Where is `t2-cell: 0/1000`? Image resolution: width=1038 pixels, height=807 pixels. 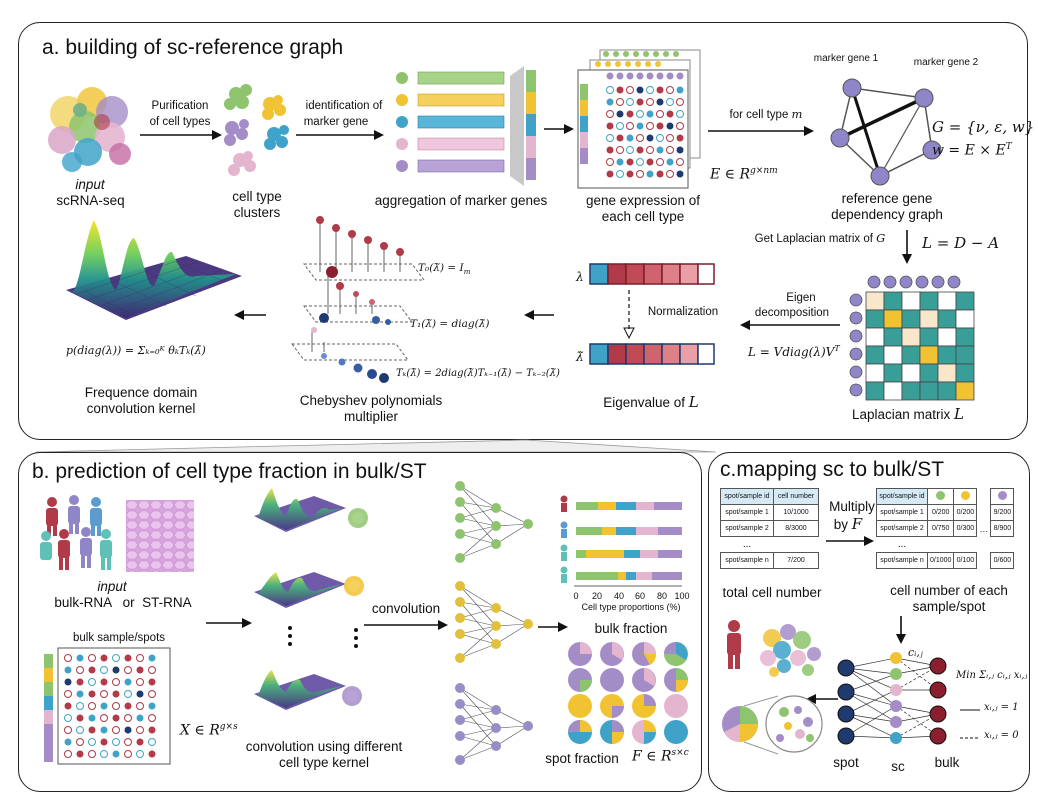 t2-cell: 0/1000 is located at coordinates (940, 560).